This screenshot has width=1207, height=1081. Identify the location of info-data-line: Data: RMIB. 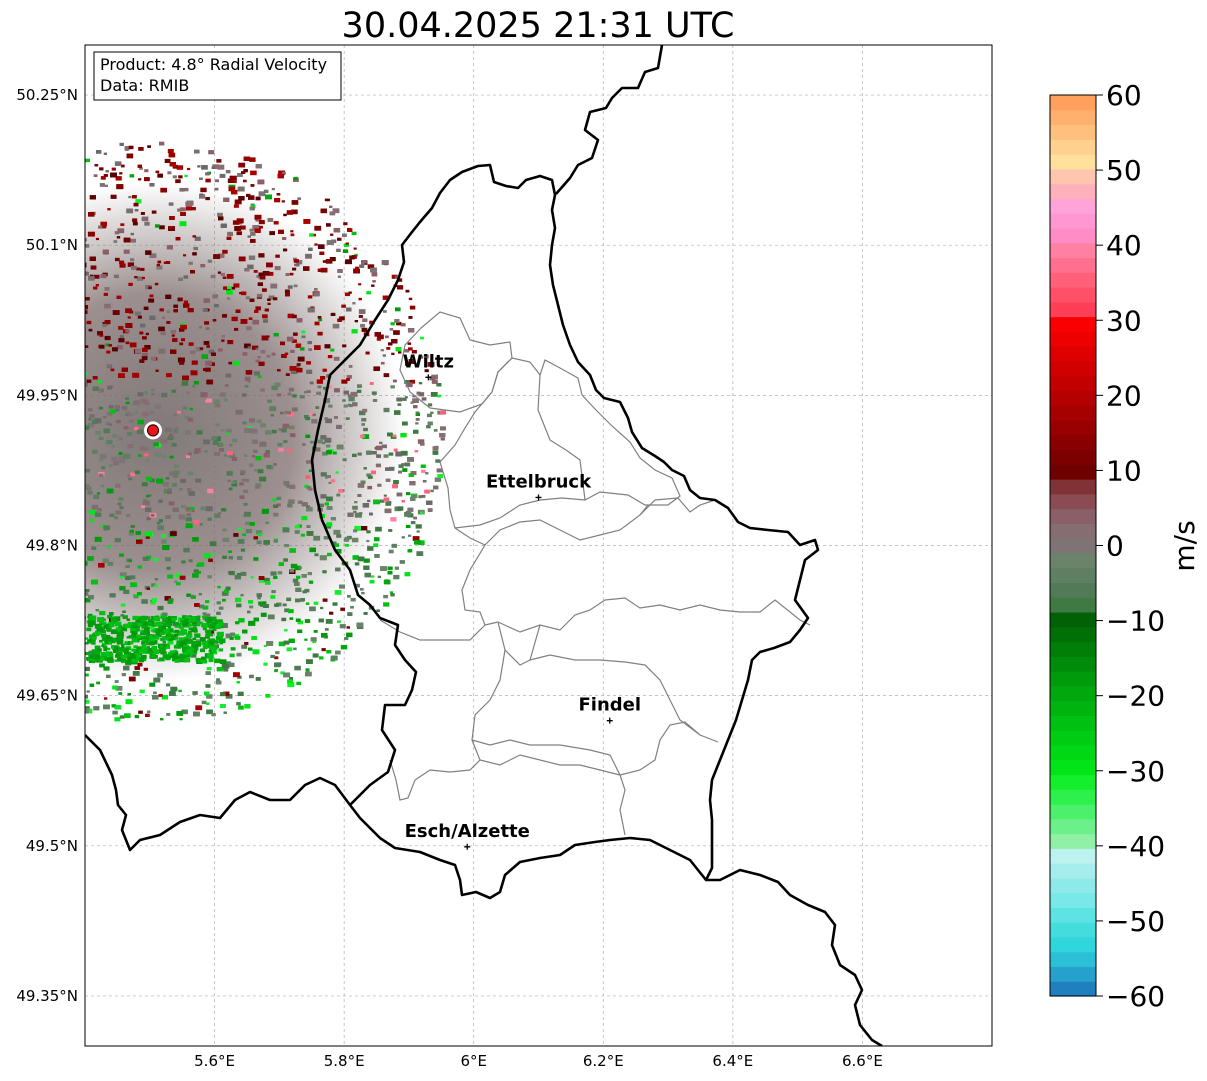
(144, 85).